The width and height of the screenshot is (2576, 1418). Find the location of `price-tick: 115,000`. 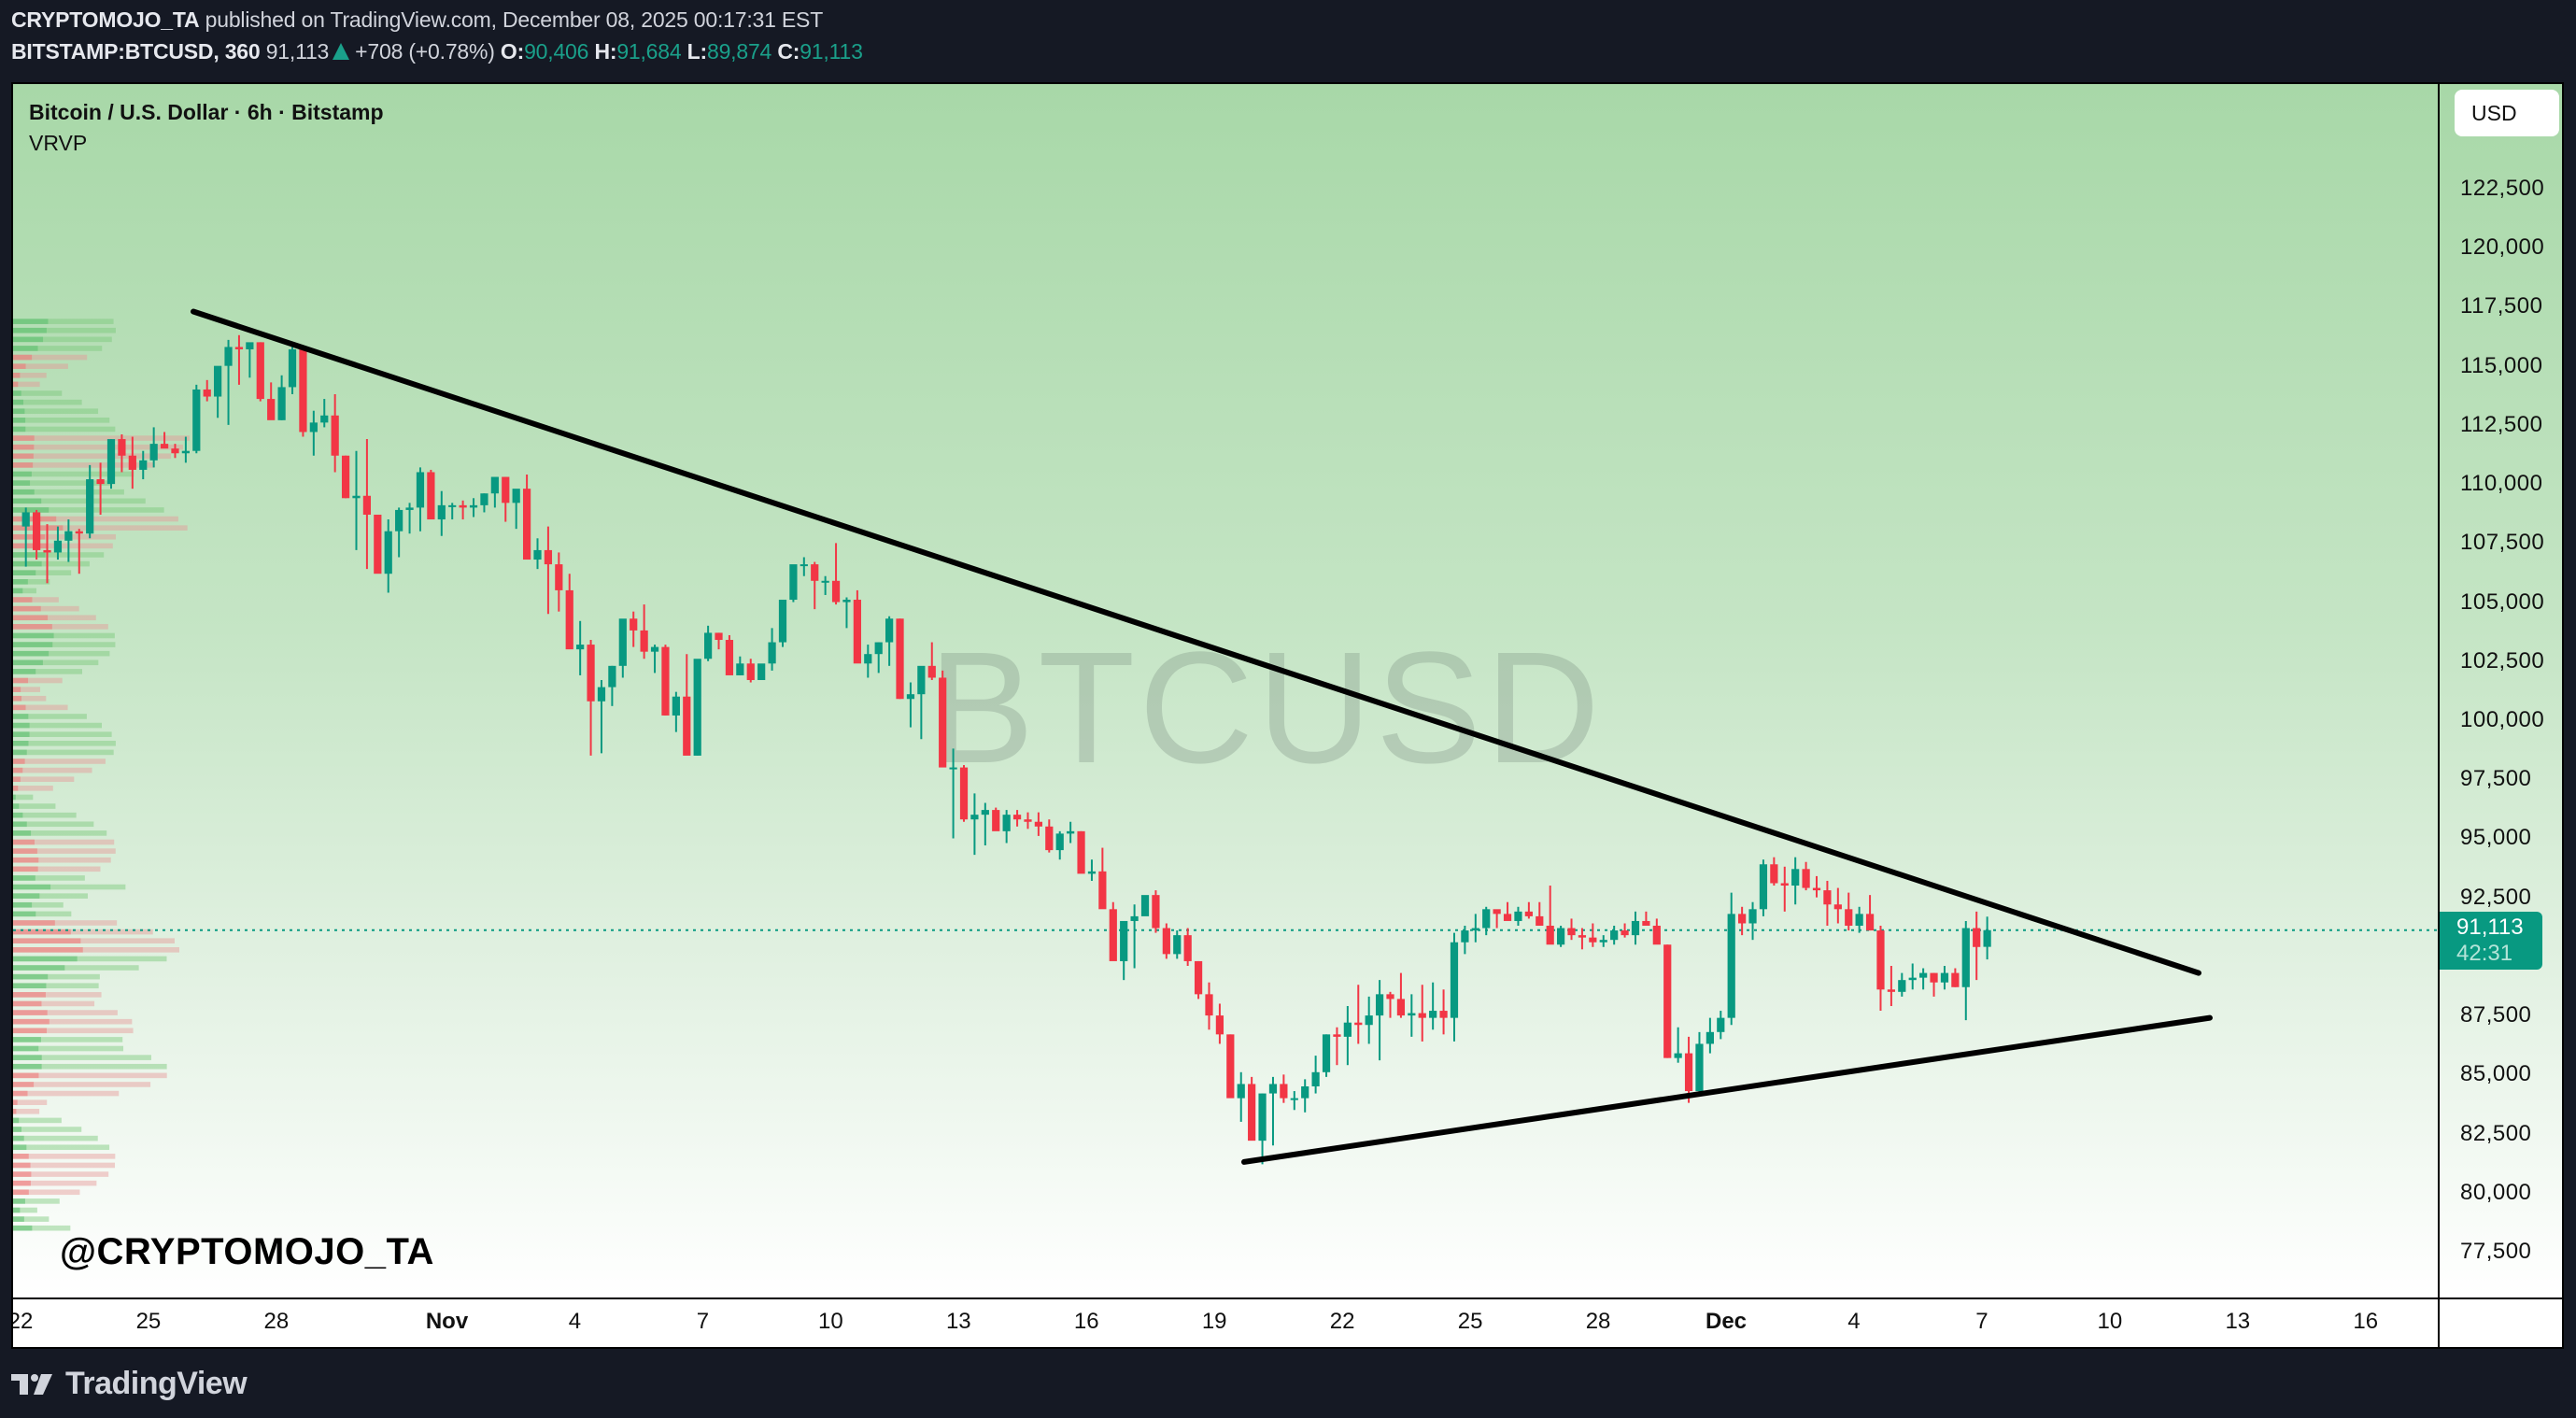

price-tick: 115,000 is located at coordinates (2501, 365).